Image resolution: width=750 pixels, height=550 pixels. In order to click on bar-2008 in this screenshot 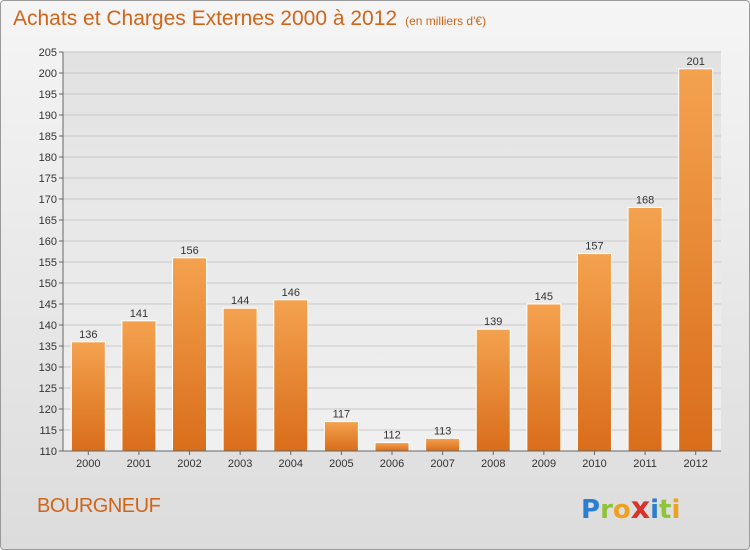, I will do `click(493, 390)`.